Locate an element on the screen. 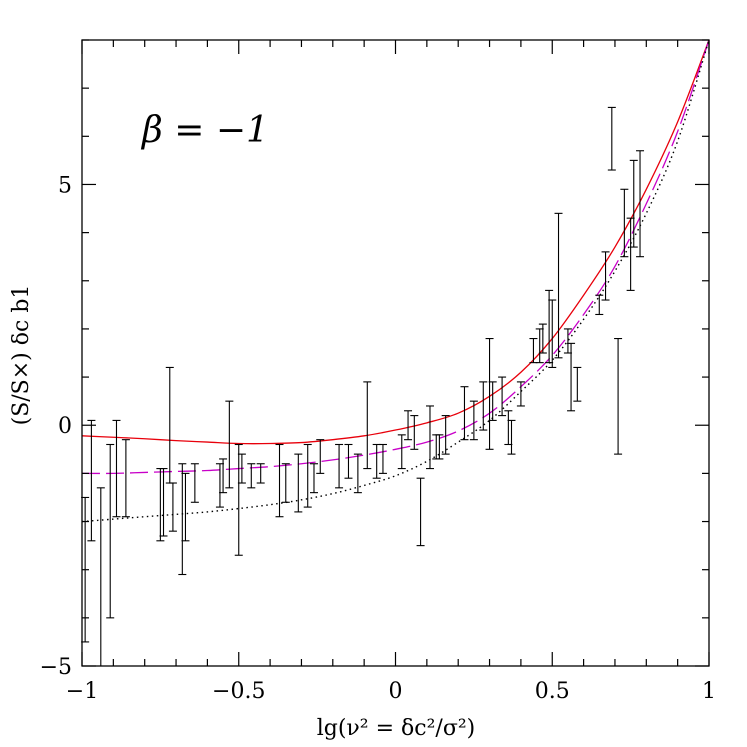 Image resolution: width=747 pixels, height=747 pixels. x-tick-label: 0.5 is located at coordinates (552, 691).